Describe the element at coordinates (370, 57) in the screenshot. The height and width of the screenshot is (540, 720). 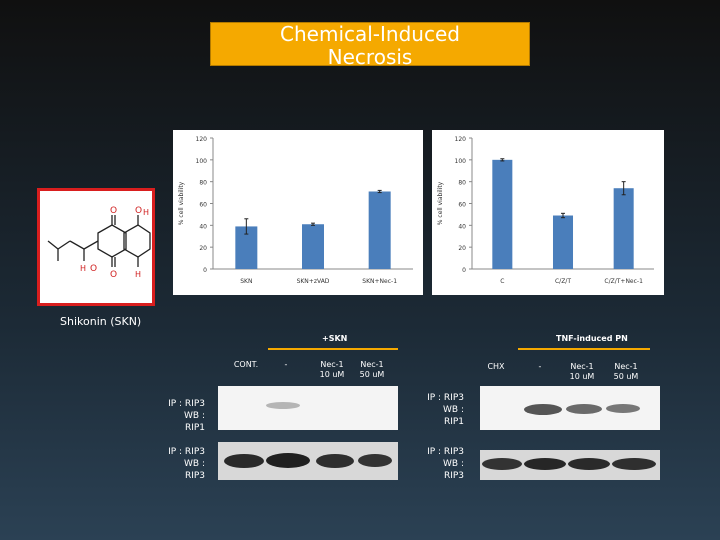
I see `title-line-2: Necrosis` at that location.